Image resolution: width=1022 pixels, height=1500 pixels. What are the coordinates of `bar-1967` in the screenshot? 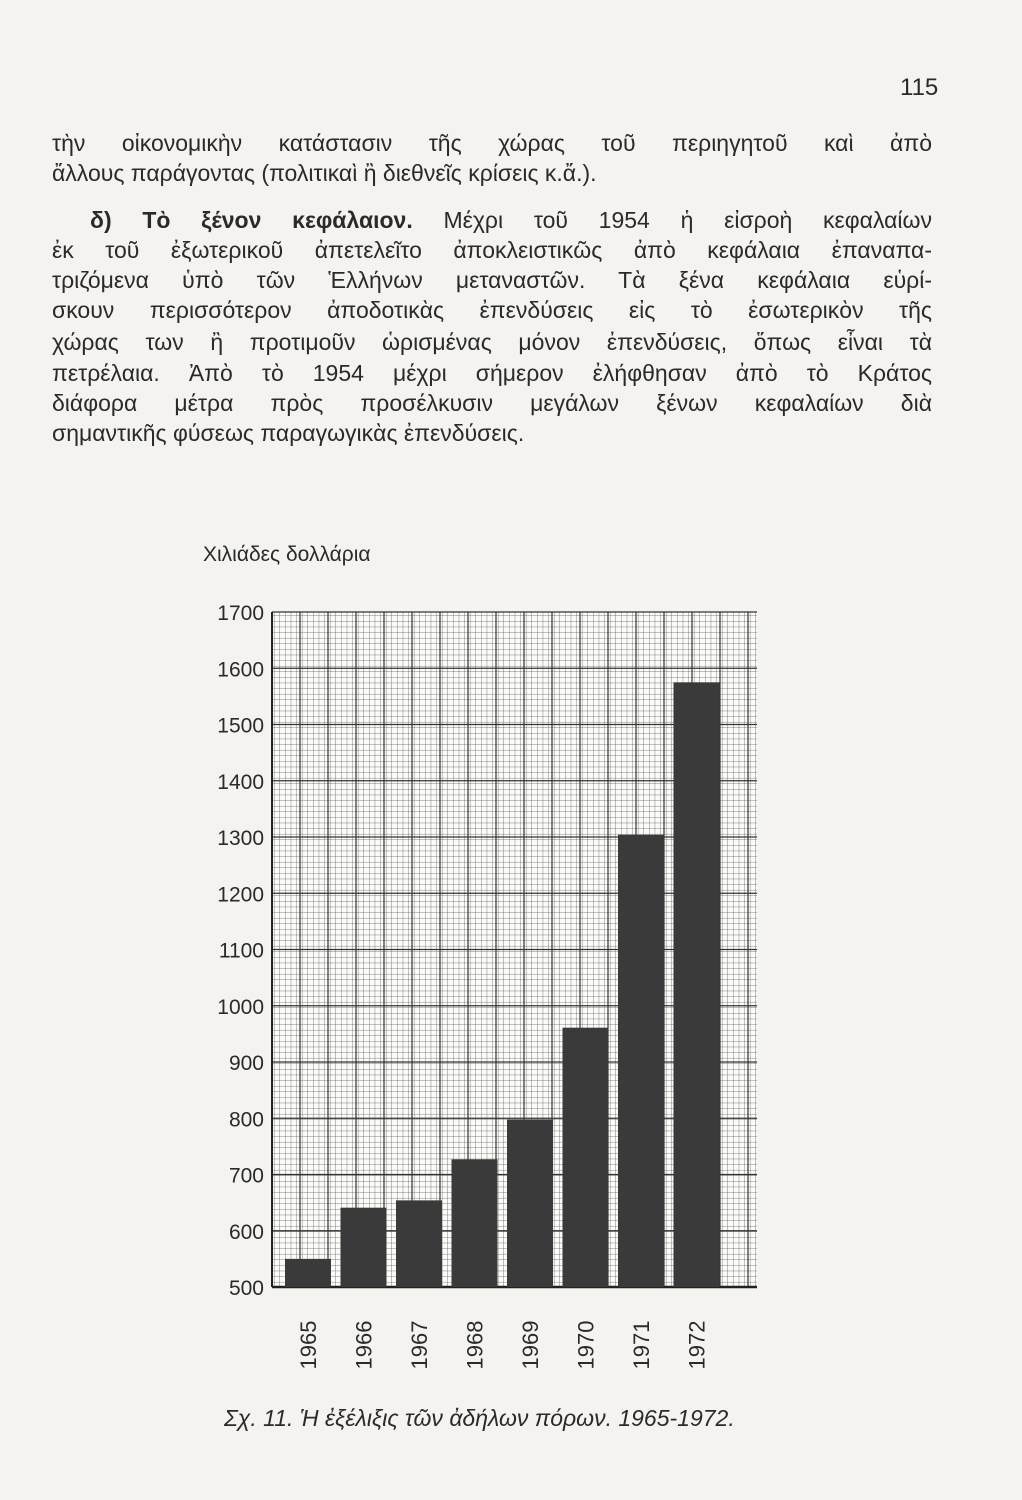 It's located at (419, 1243).